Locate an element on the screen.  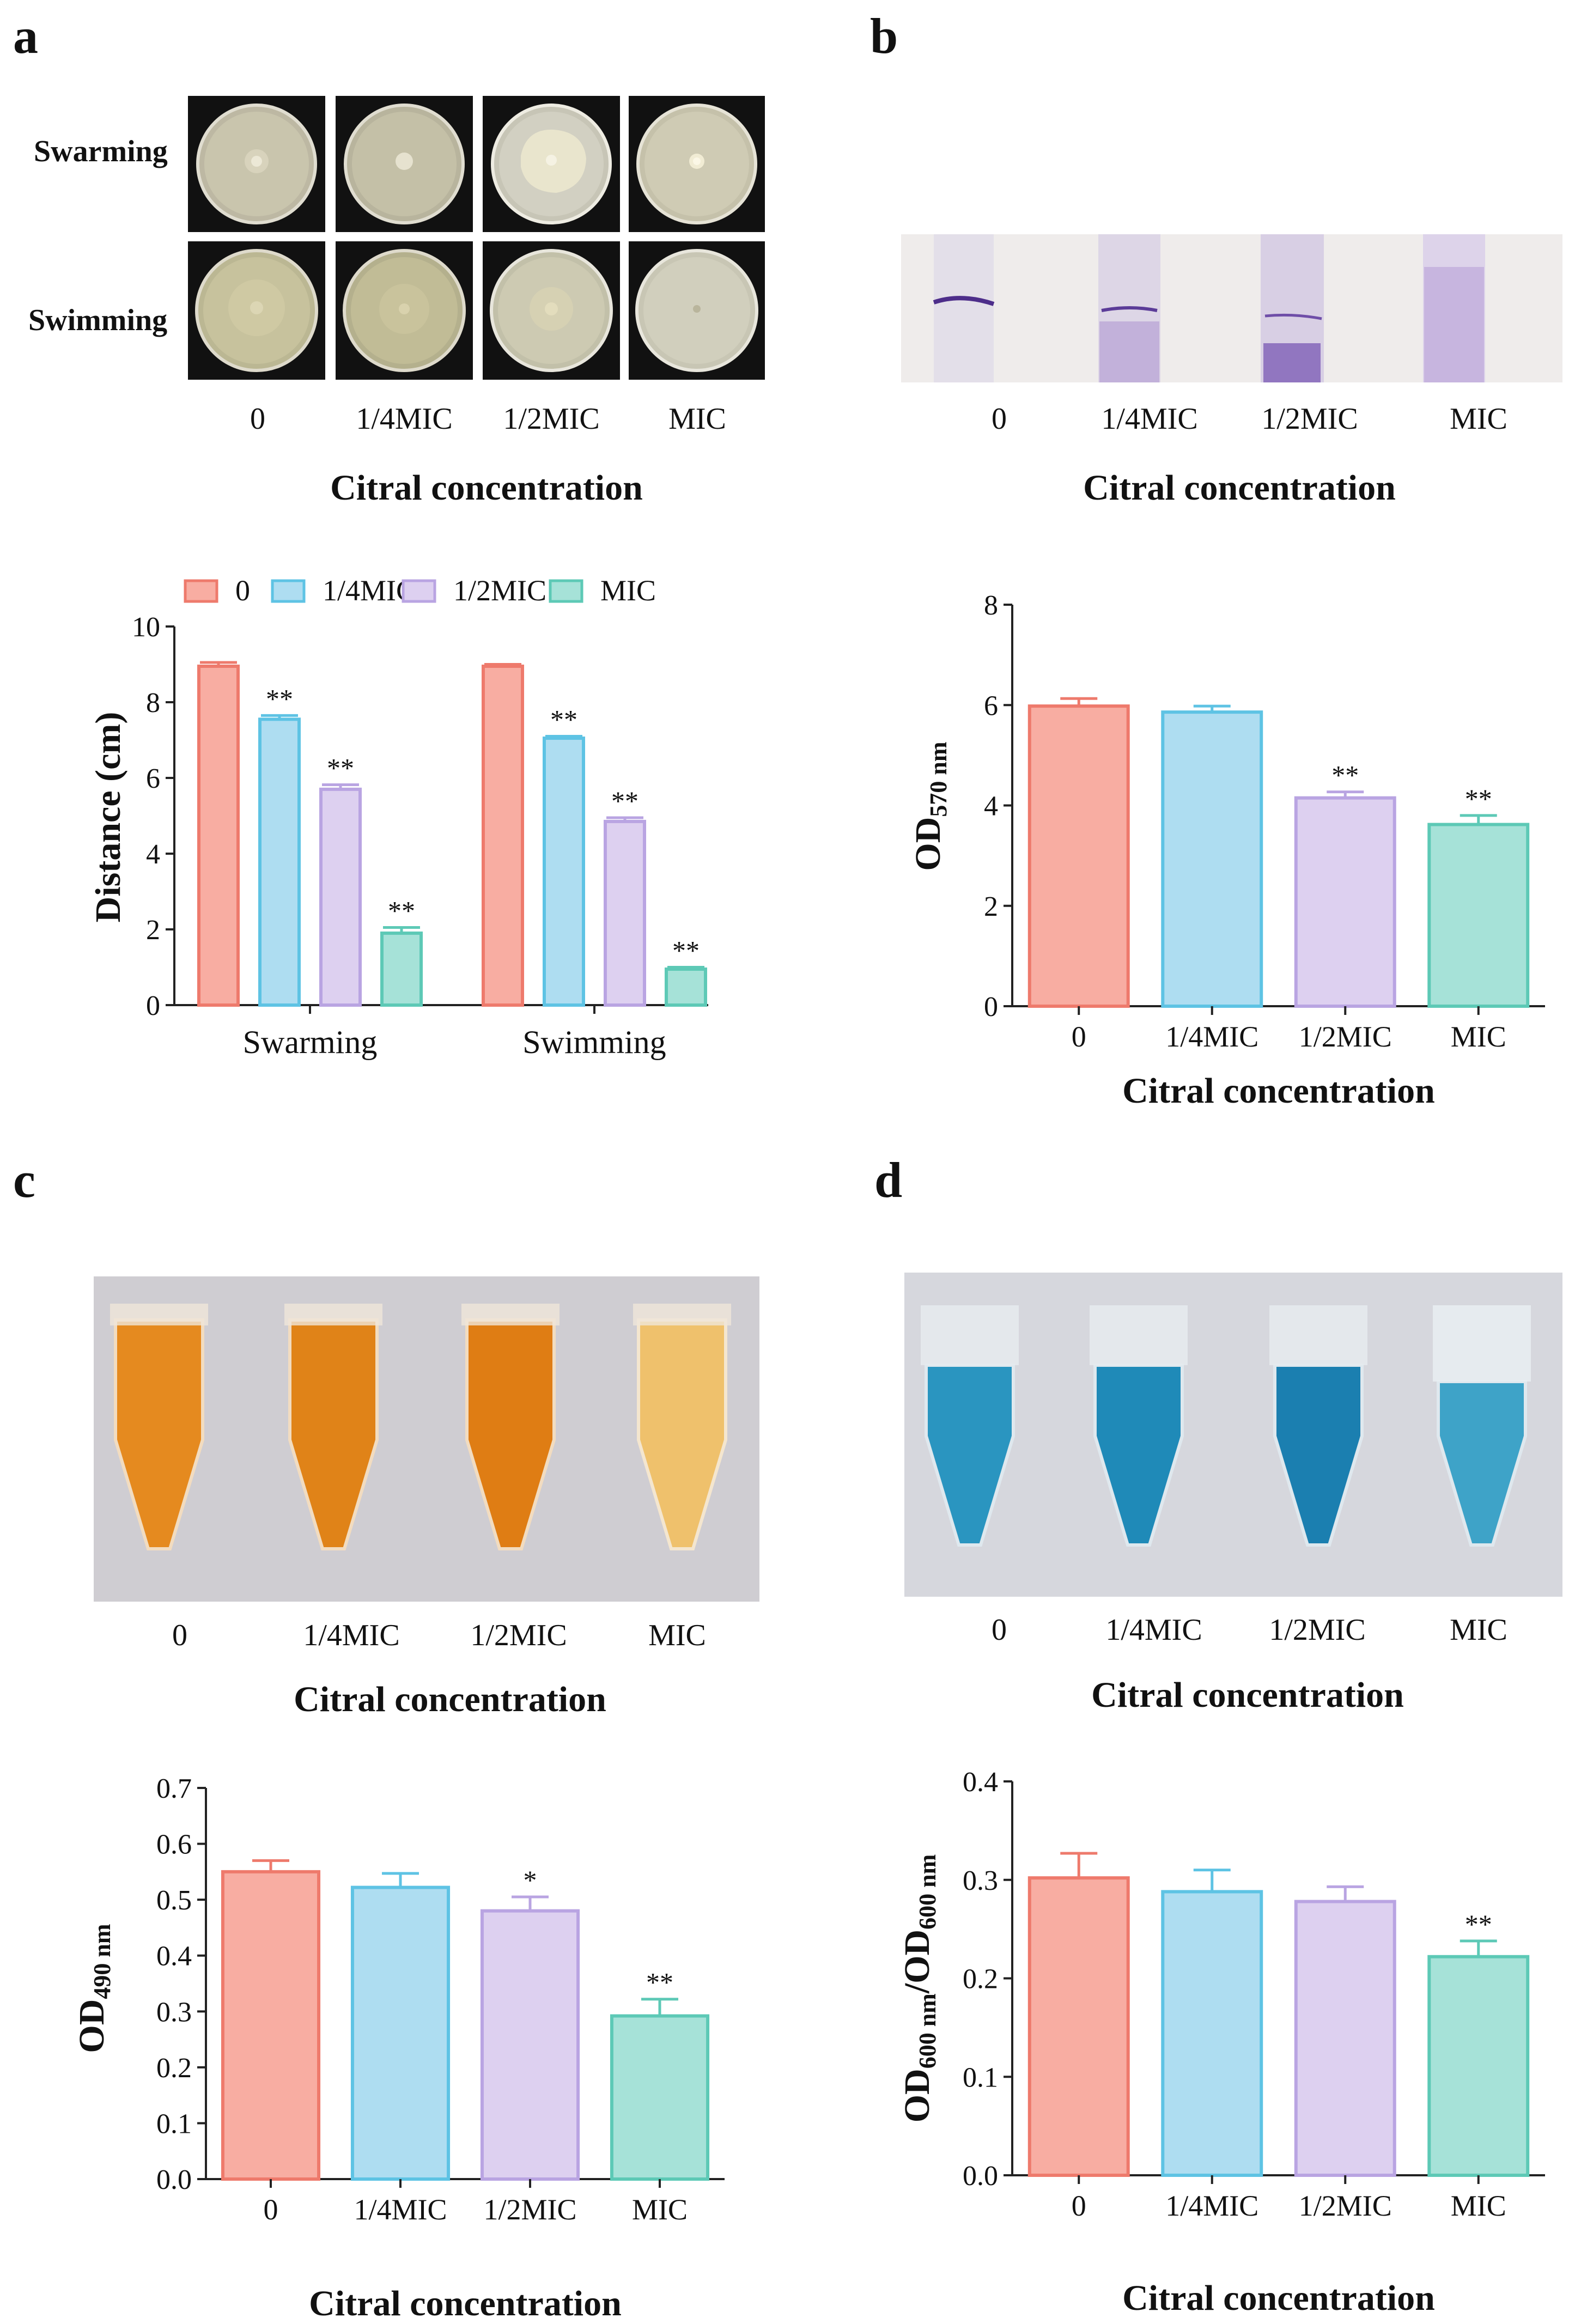
plate-swimming-quarter-mic is located at coordinates (404, 310).